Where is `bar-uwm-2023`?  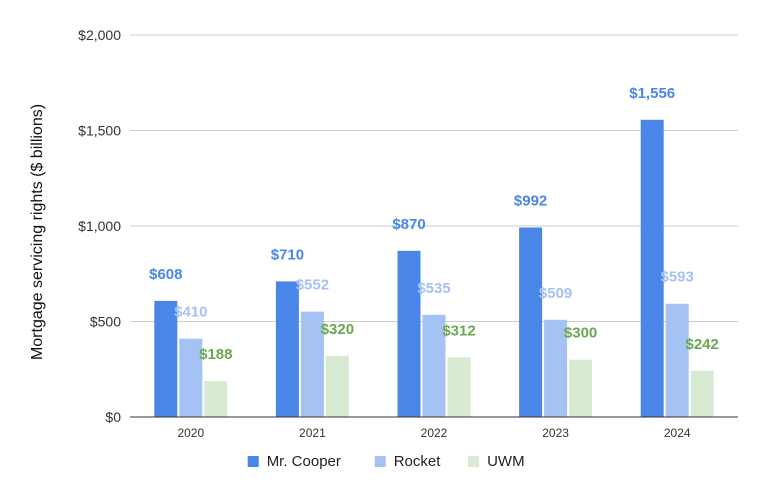
bar-uwm-2023 is located at coordinates (581, 388).